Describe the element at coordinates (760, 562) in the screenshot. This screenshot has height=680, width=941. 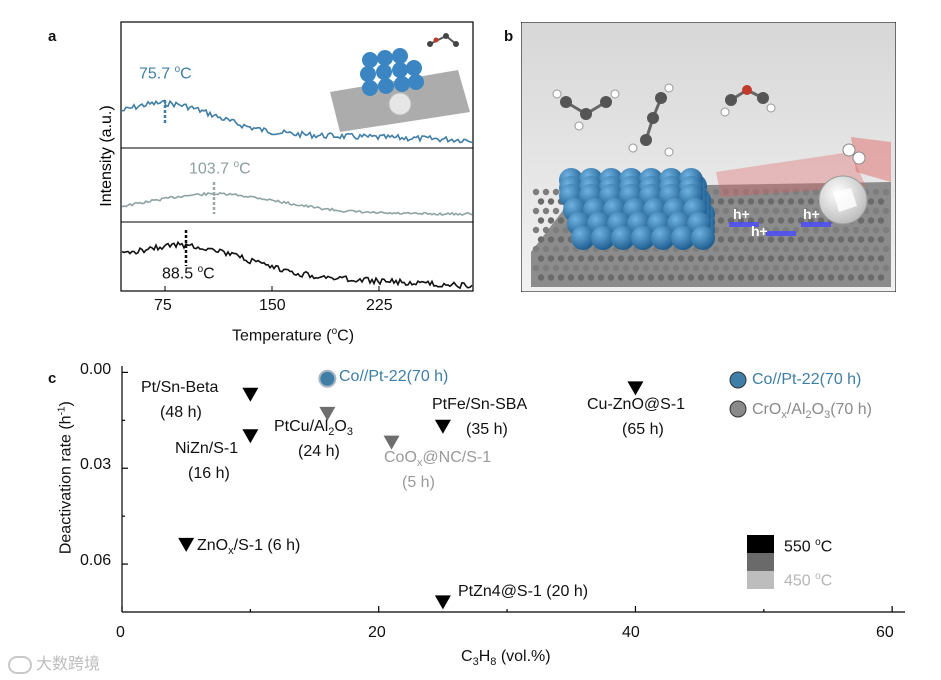
I see `temp-scale-swatch-mid` at that location.